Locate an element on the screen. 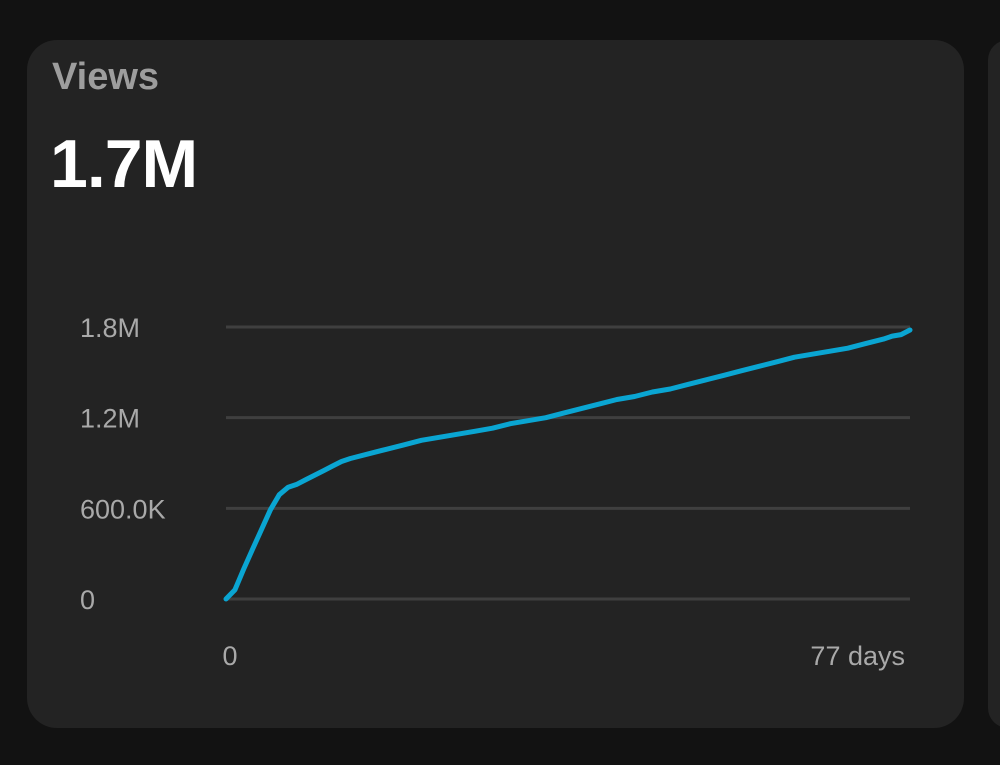 The width and height of the screenshot is (1000, 765). y-tick-label: 1.8M is located at coordinates (110, 328).